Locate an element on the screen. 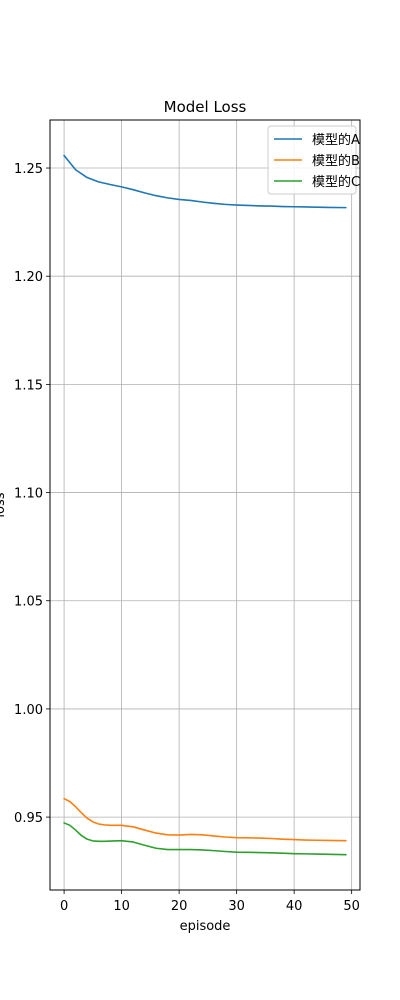 The width and height of the screenshot is (400, 1000). y-axis-label: loss is located at coordinates (4, 504).